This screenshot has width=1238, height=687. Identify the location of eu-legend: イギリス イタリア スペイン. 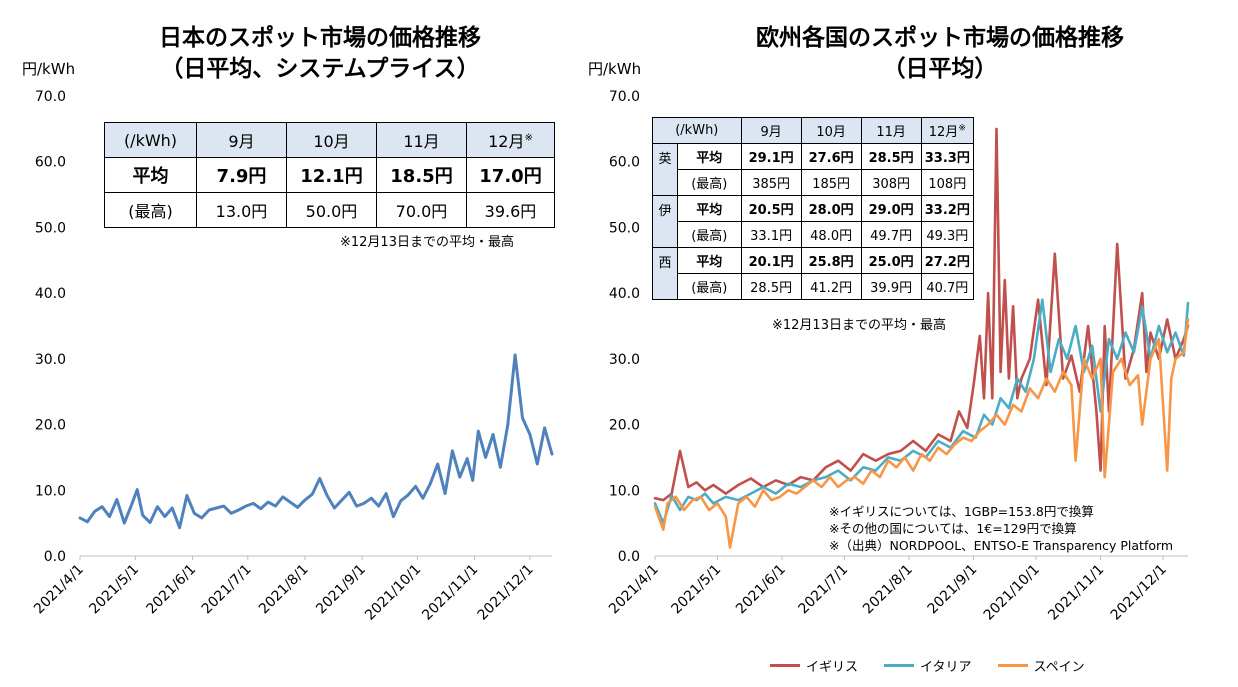
(940, 665).